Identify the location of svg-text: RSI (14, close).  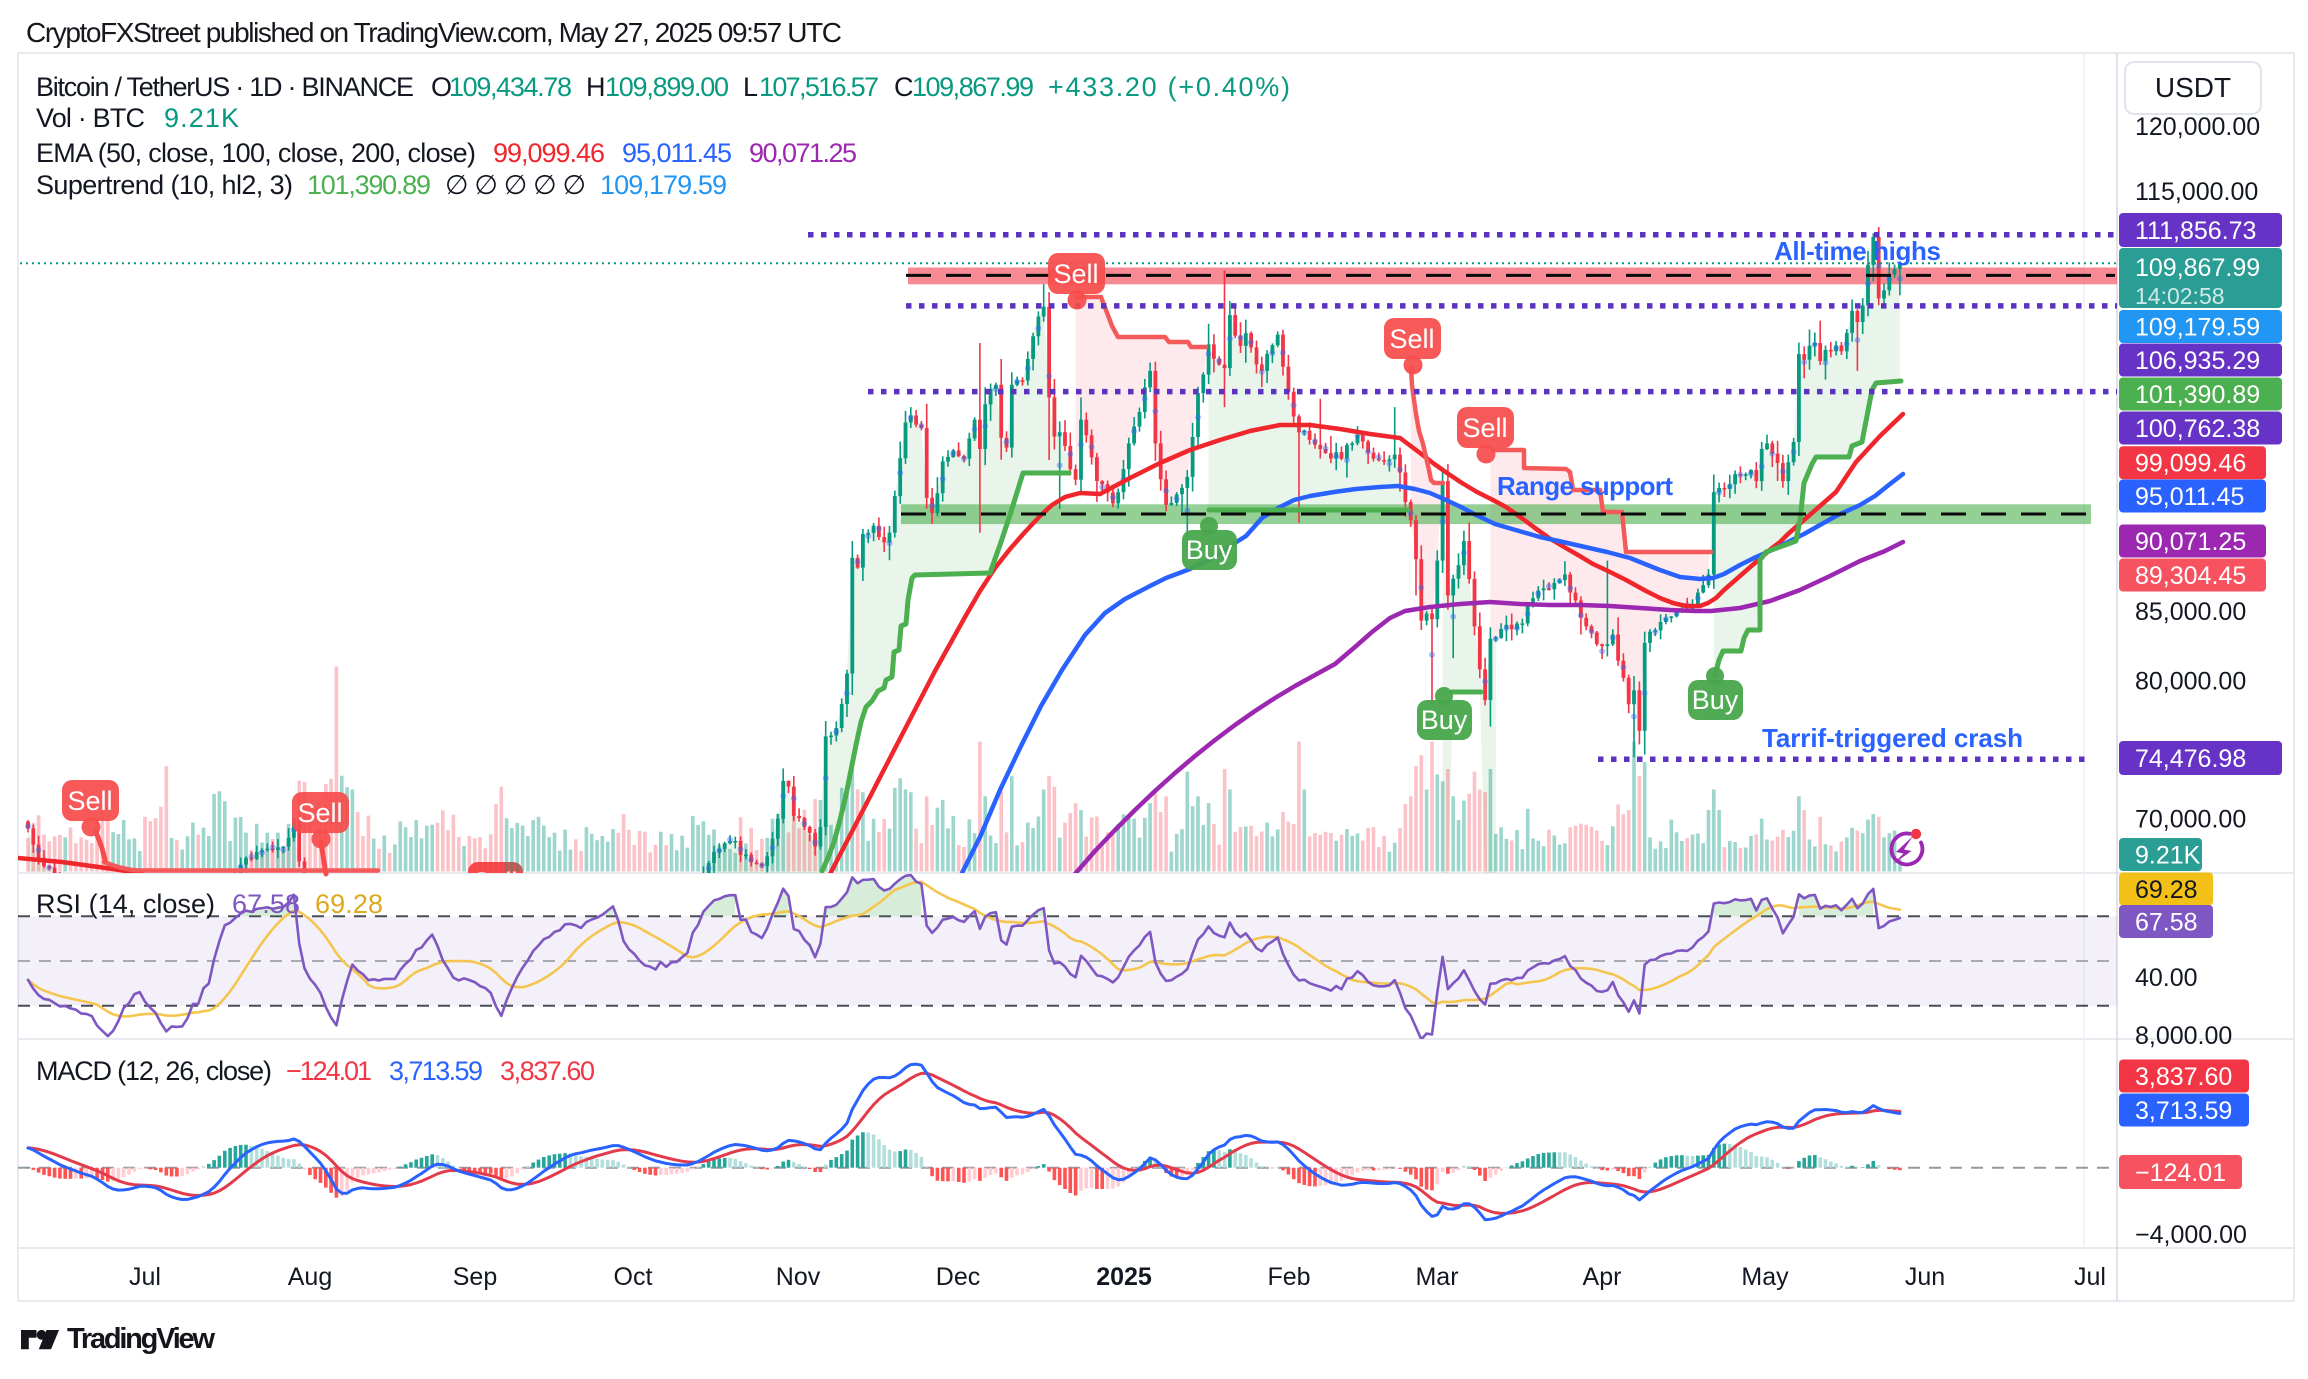
(125, 904).